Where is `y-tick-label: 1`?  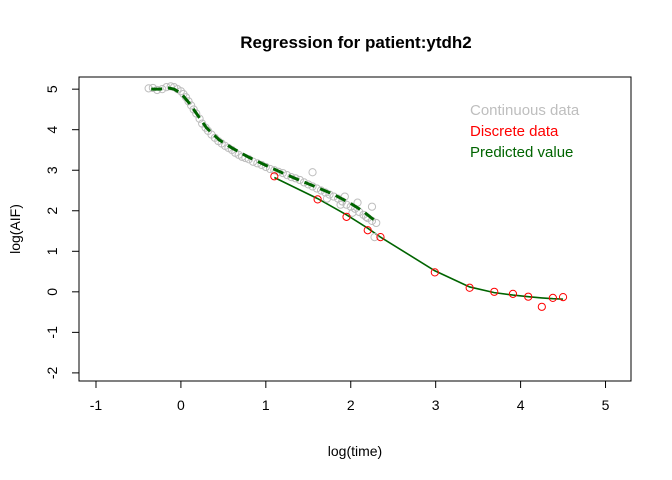
y-tick-label: 1 is located at coordinates (52, 251).